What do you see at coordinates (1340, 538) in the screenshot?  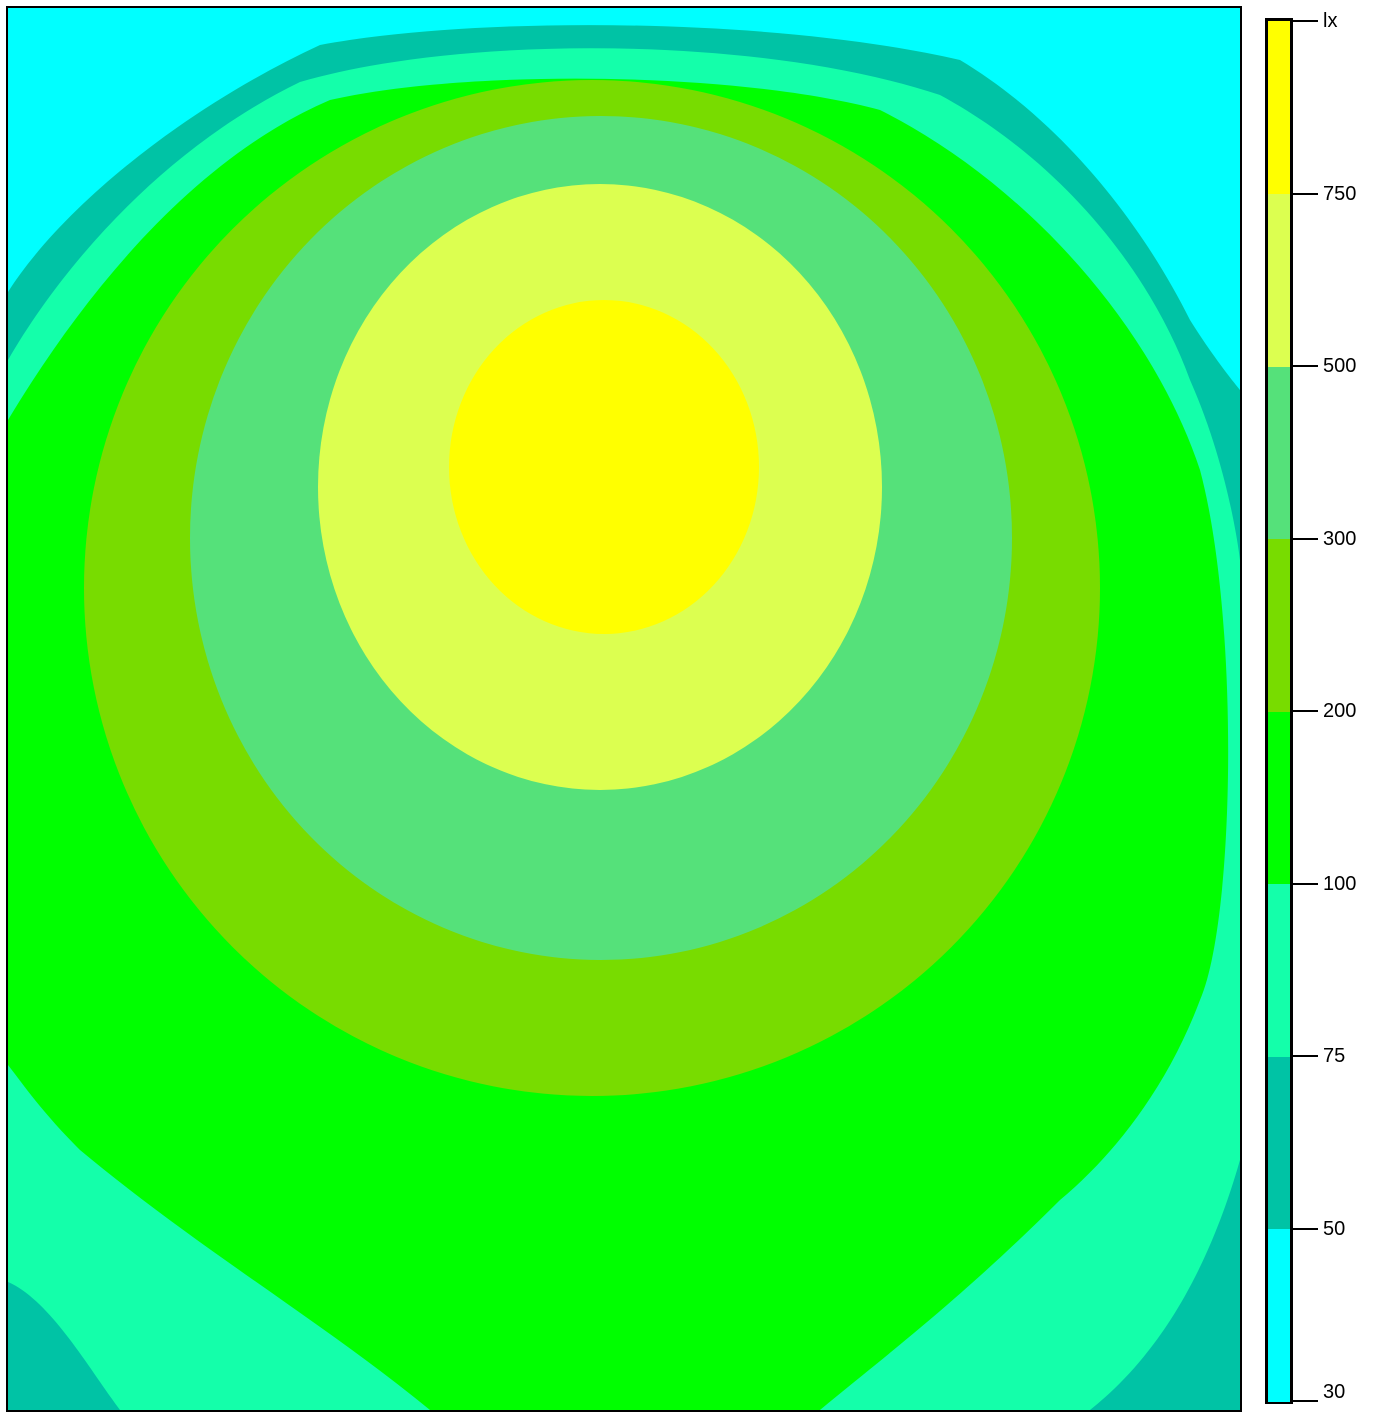 I see `colorbar-tick-label: 300` at bounding box center [1340, 538].